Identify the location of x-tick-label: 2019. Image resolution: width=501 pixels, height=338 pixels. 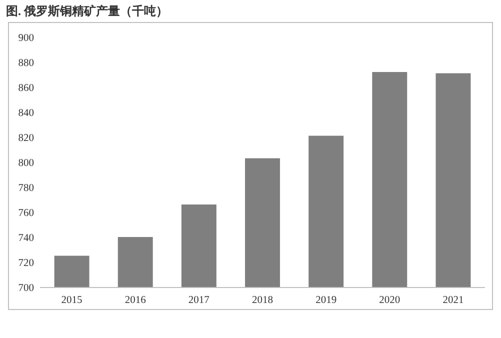
(326, 300).